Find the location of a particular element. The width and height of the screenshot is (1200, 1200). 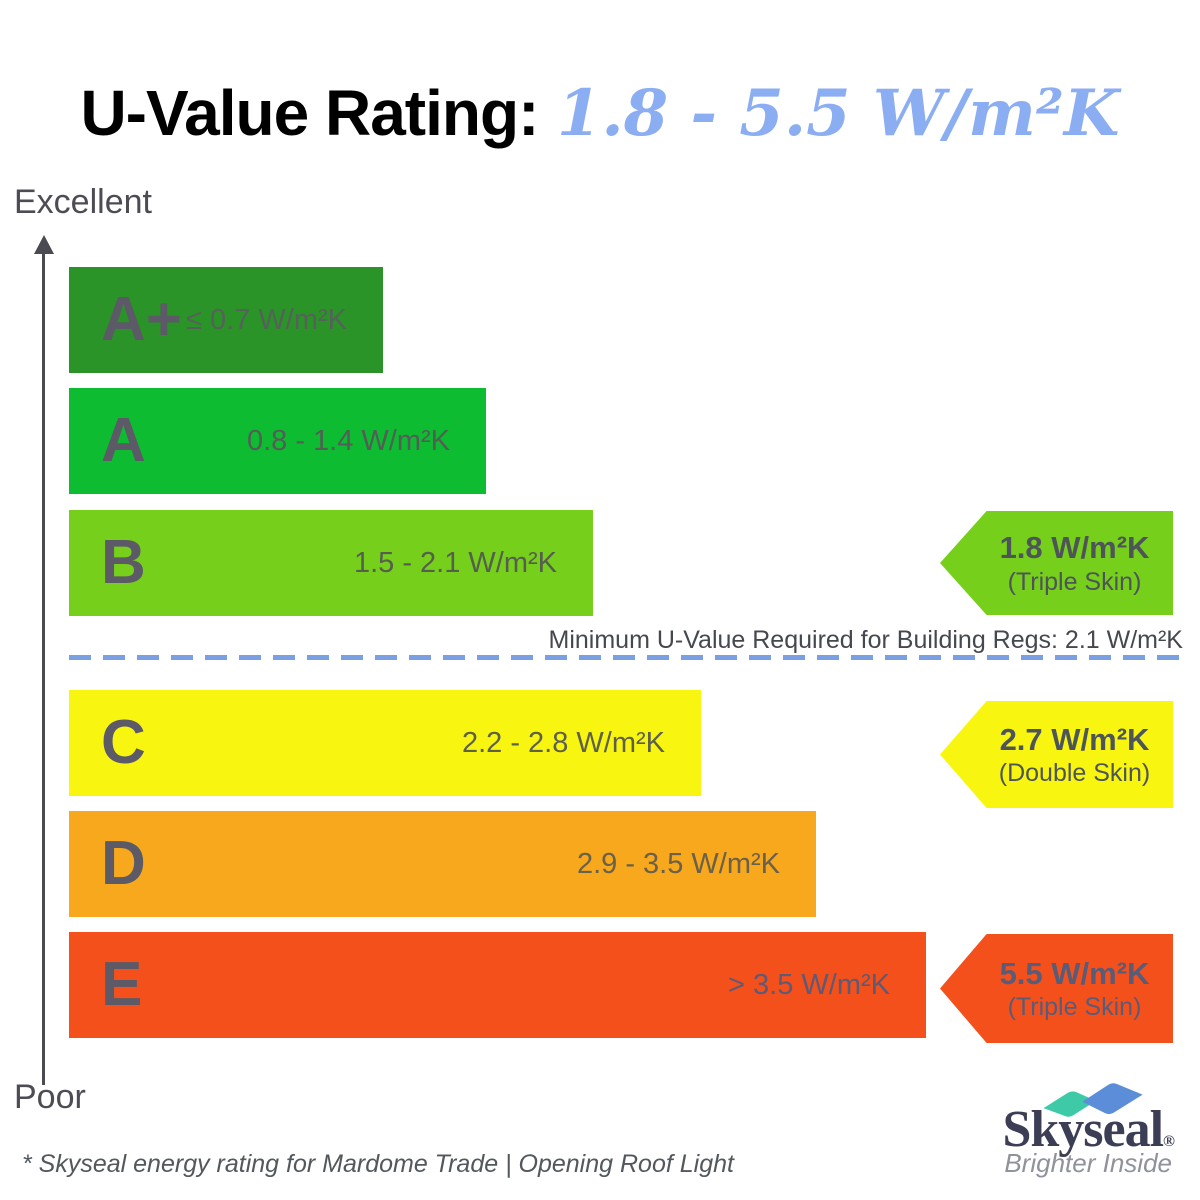

rating-bar-a-plus: A+ ≤ 0.7 W/m²K is located at coordinates (226, 320).